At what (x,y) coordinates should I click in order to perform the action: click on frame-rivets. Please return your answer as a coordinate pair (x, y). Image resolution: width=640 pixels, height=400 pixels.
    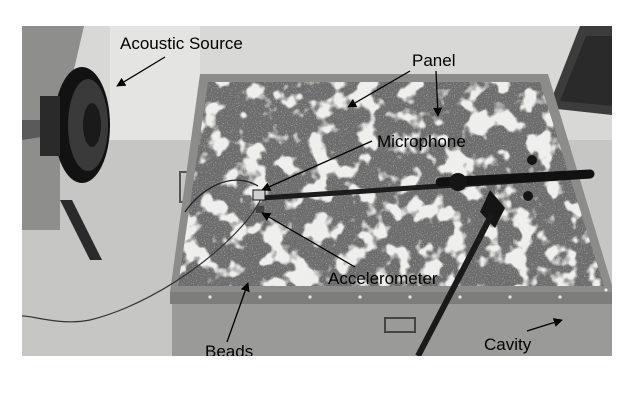
    Looking at the image, I should click on (408, 293).